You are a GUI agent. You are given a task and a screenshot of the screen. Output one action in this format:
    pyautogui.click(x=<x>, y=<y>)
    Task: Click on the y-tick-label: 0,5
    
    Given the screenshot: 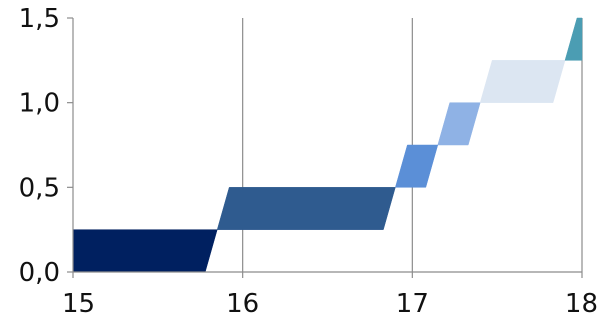 What is the action you would take?
    pyautogui.click(x=39, y=188)
    